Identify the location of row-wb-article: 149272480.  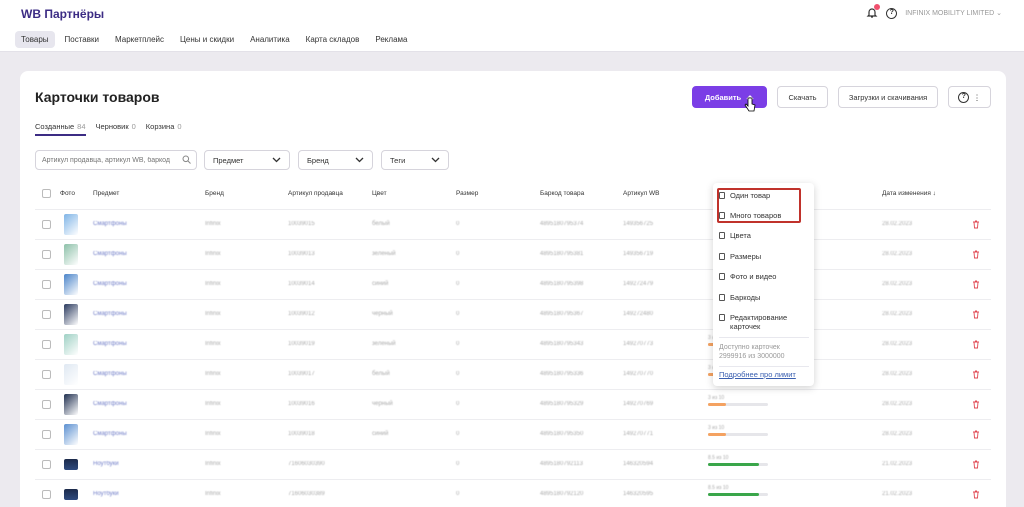
(638, 314).